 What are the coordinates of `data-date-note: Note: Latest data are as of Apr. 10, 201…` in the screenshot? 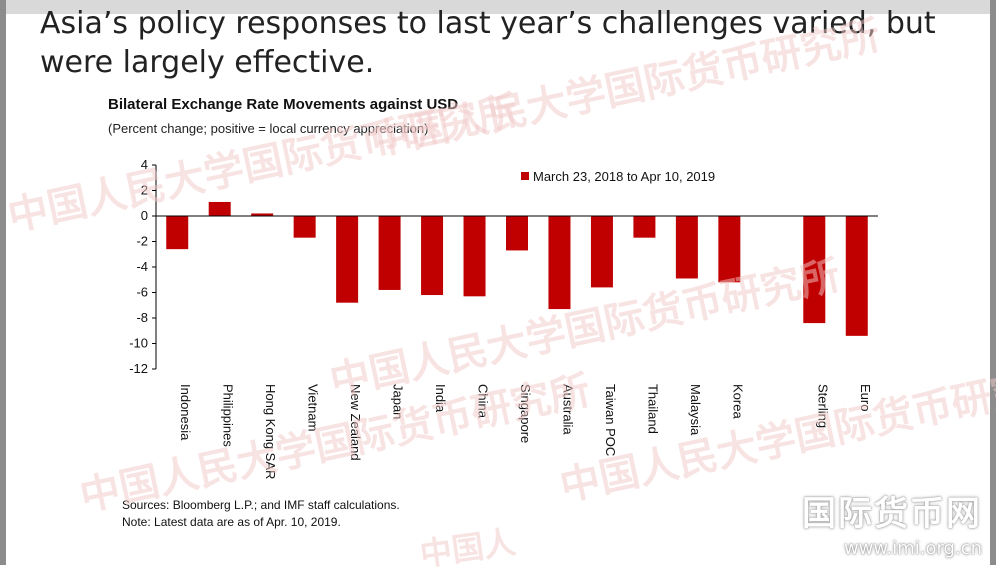 It's located at (231, 522).